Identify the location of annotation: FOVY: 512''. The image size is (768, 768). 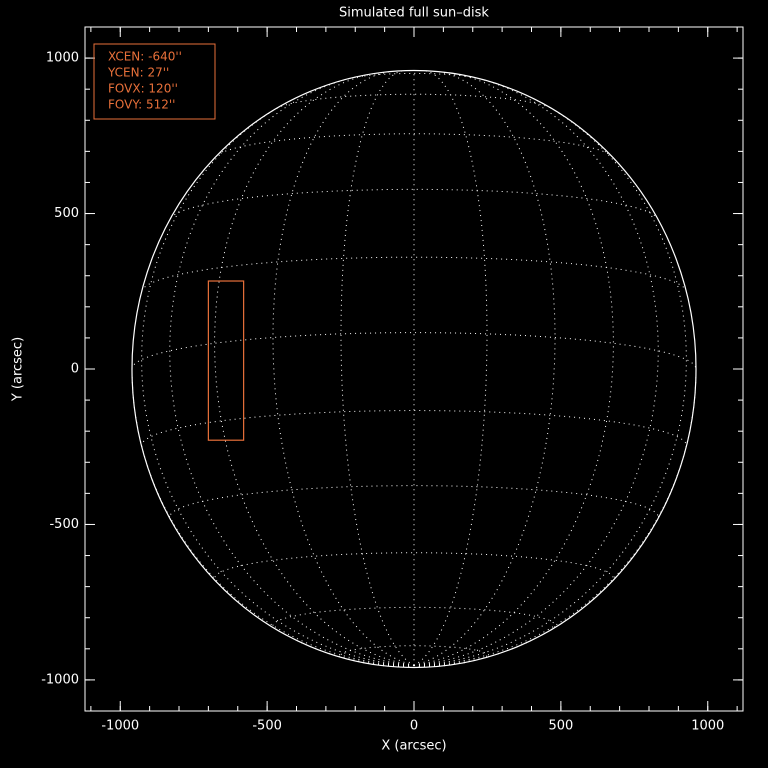
(141, 105).